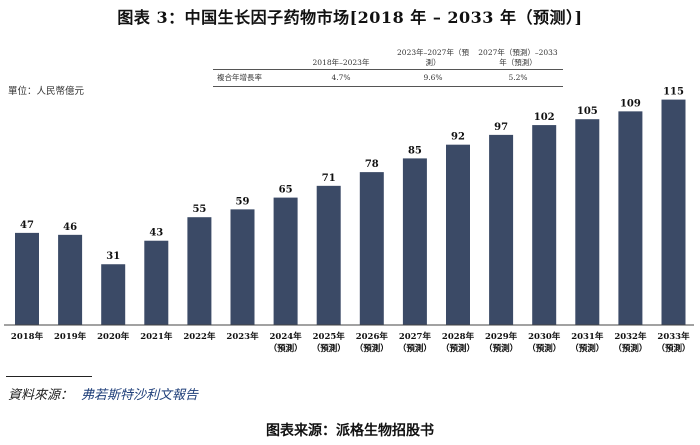  Describe the element at coordinates (199, 336) in the screenshot. I see `x-tick-label: 2022年` at that location.